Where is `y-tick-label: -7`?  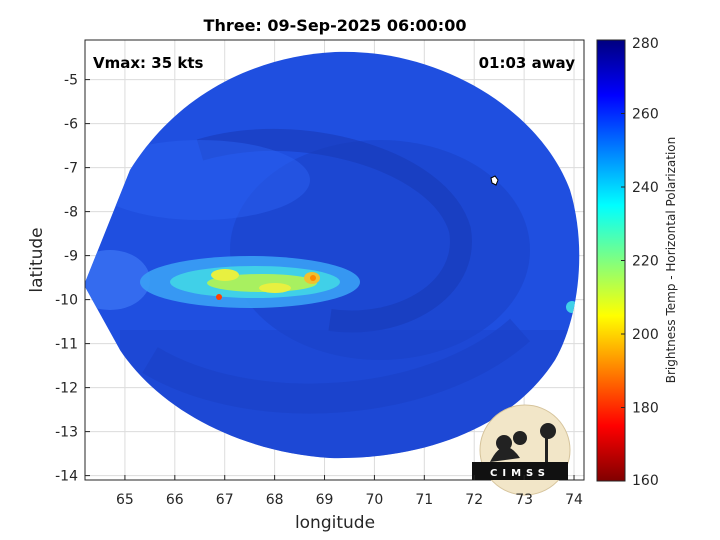
y-tick-label: -7 is located at coordinates (71, 169).